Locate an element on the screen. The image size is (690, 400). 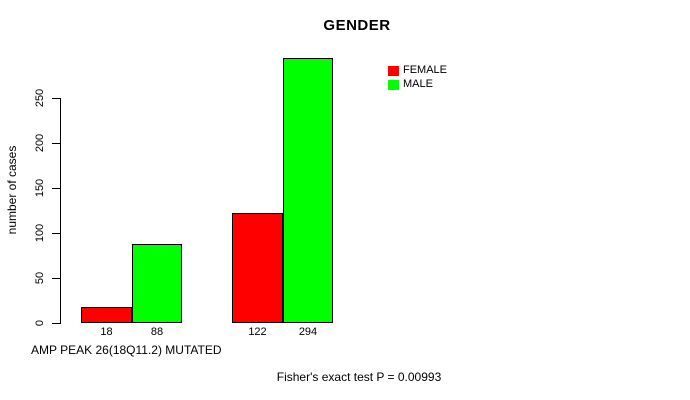
legend-item: MALE is located at coordinates (417, 84).